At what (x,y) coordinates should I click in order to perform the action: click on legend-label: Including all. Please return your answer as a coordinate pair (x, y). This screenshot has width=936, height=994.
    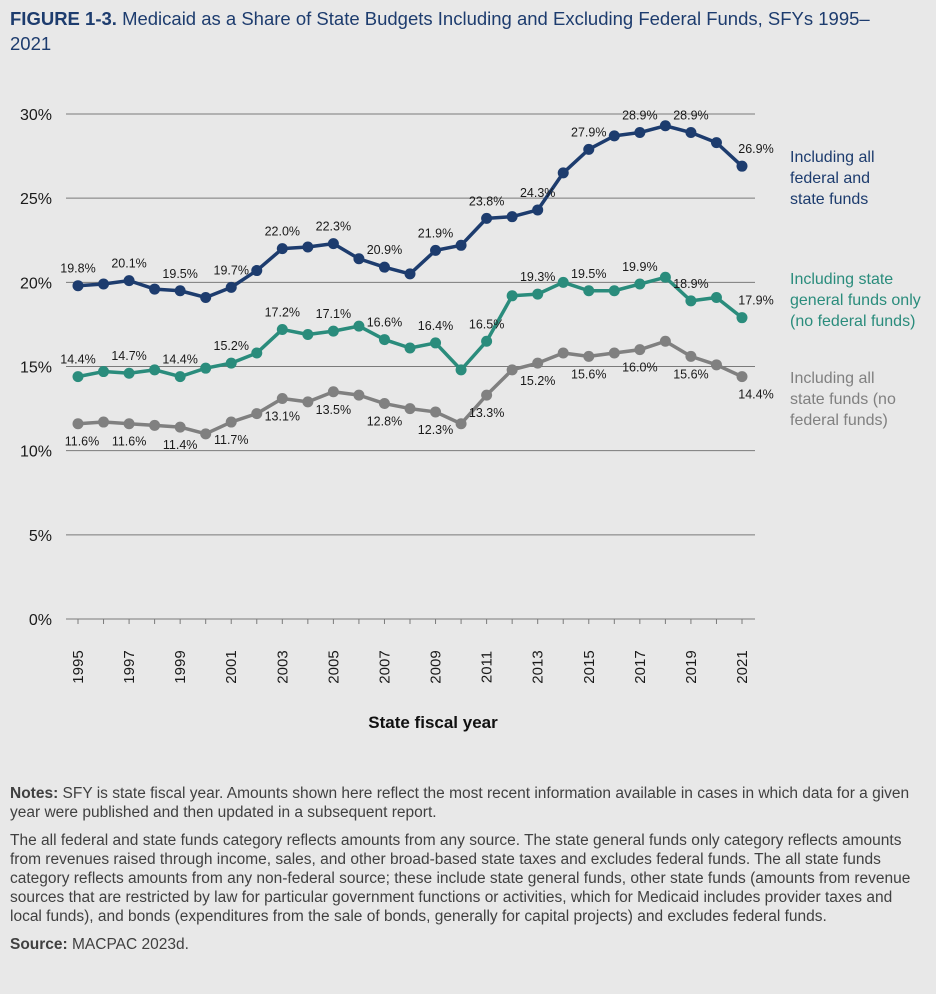
    Looking at the image, I should click on (832, 157).